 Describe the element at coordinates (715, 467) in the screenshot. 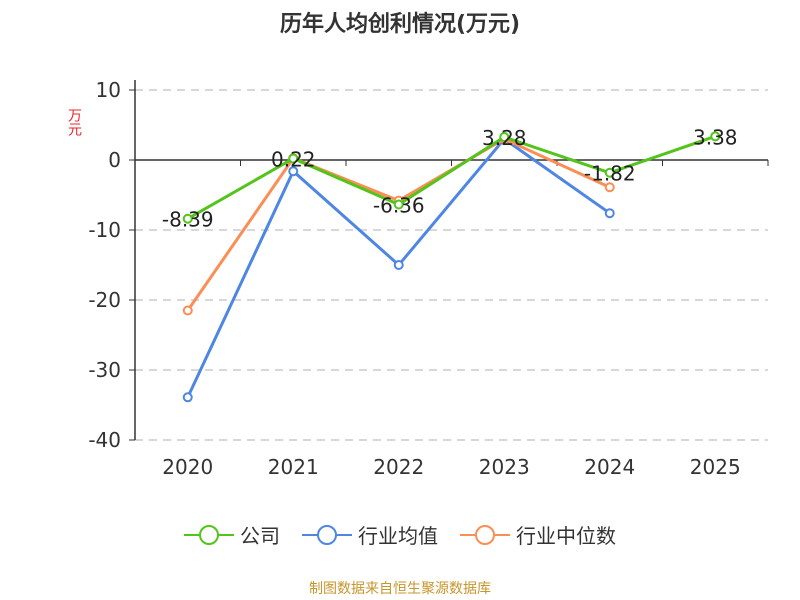

I see `x-tick-label: 2025` at that location.